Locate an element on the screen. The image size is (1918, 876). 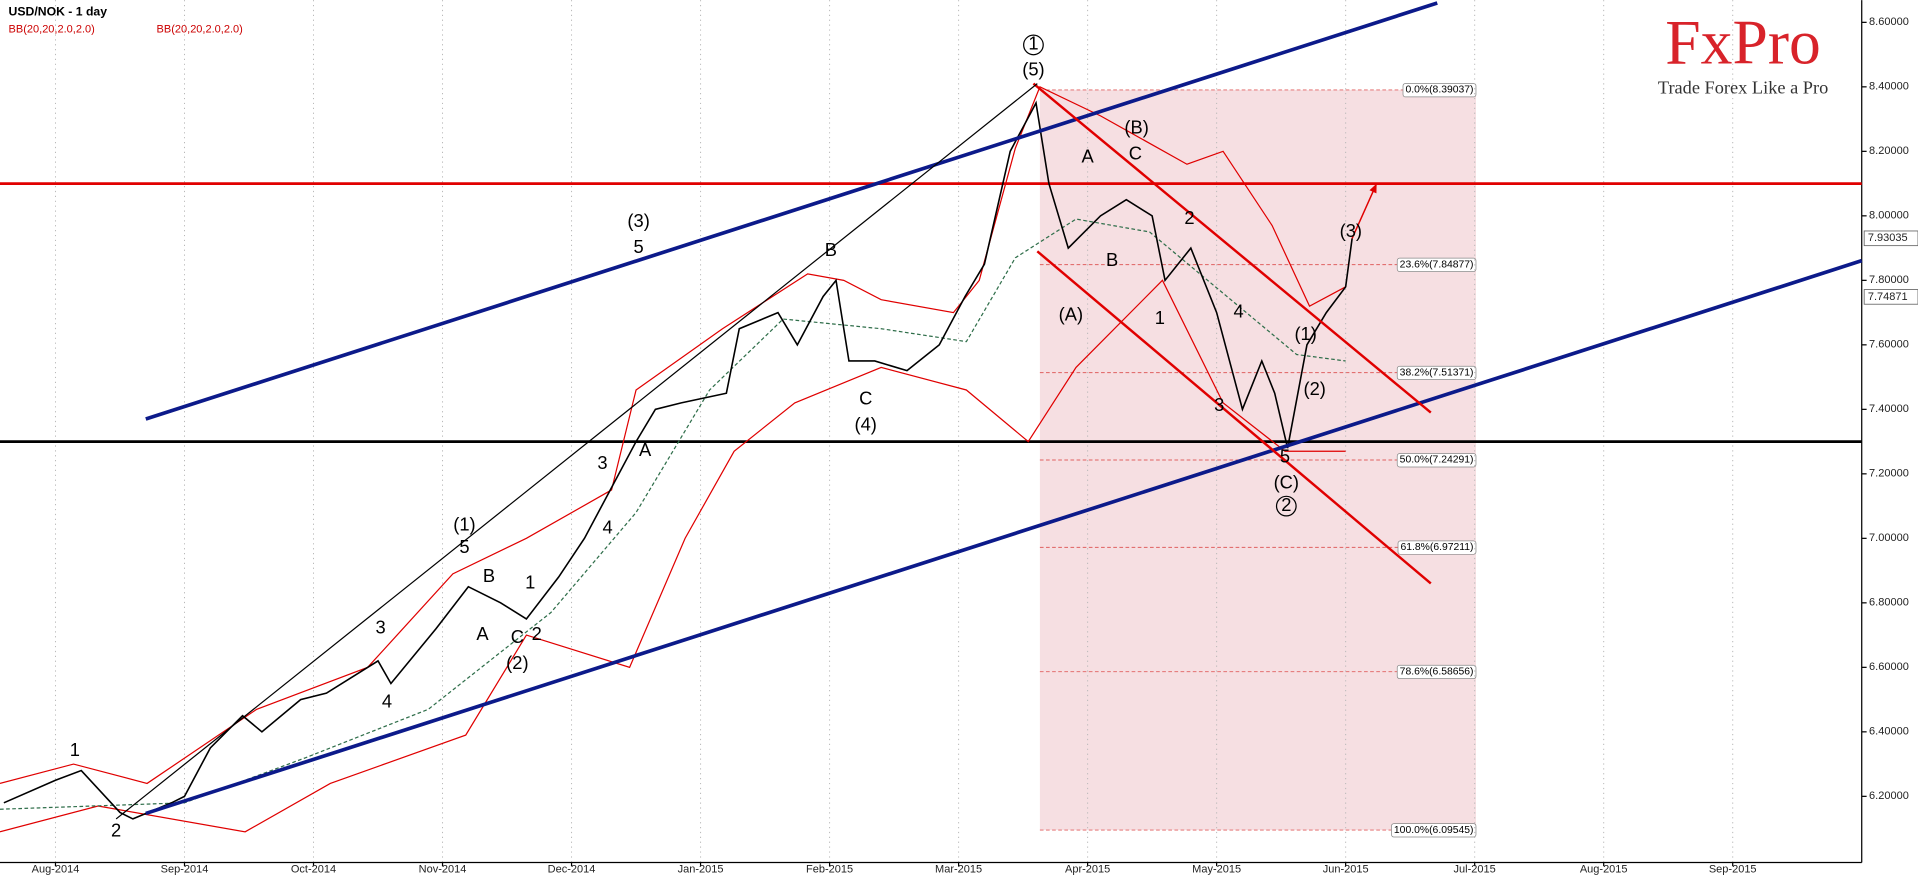
fib-label: 100.0%(6.09545) is located at coordinates (1434, 830).